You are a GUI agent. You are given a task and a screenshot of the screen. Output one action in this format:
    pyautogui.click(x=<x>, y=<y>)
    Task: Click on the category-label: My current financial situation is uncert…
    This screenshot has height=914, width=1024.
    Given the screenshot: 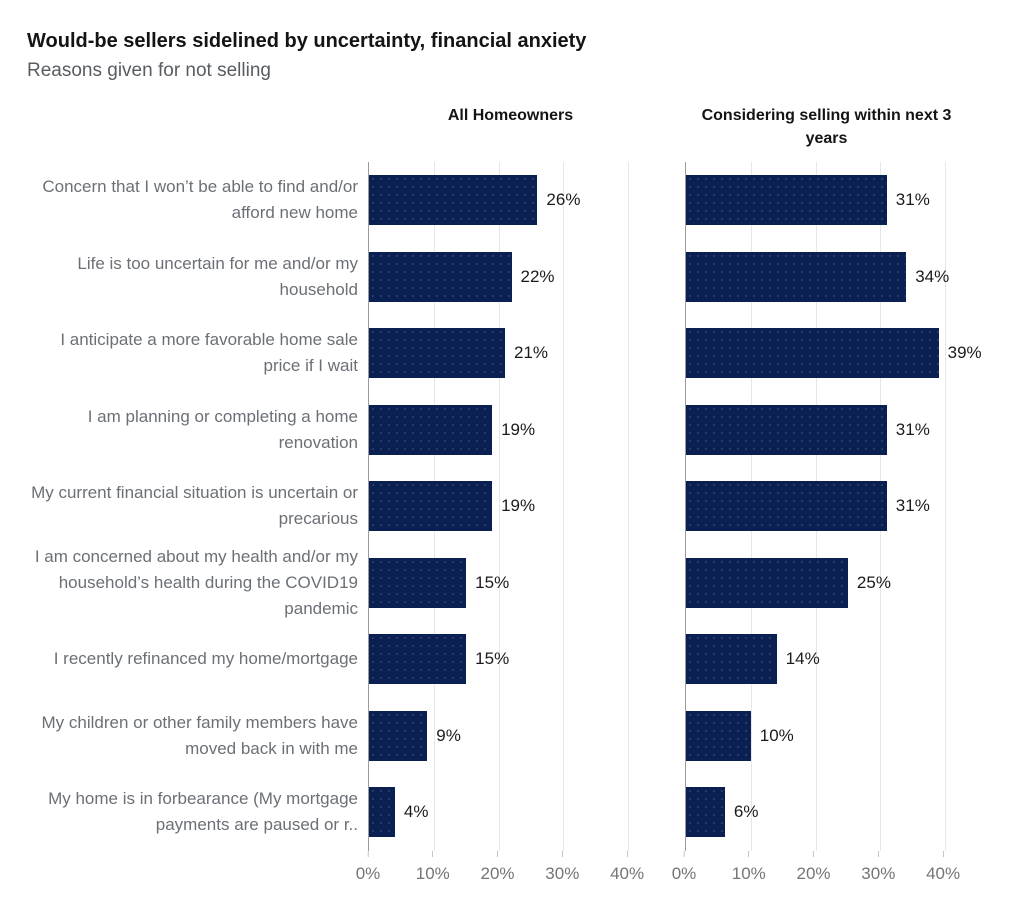 What is the action you would take?
    pyautogui.click(x=194, y=506)
    